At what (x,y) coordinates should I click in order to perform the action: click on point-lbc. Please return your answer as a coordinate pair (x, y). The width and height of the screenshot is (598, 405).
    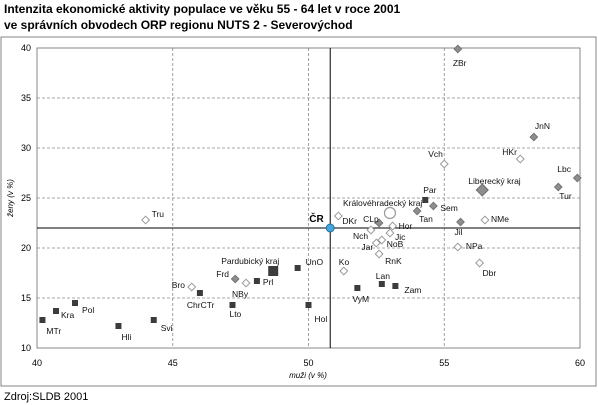
    Looking at the image, I should click on (577, 178).